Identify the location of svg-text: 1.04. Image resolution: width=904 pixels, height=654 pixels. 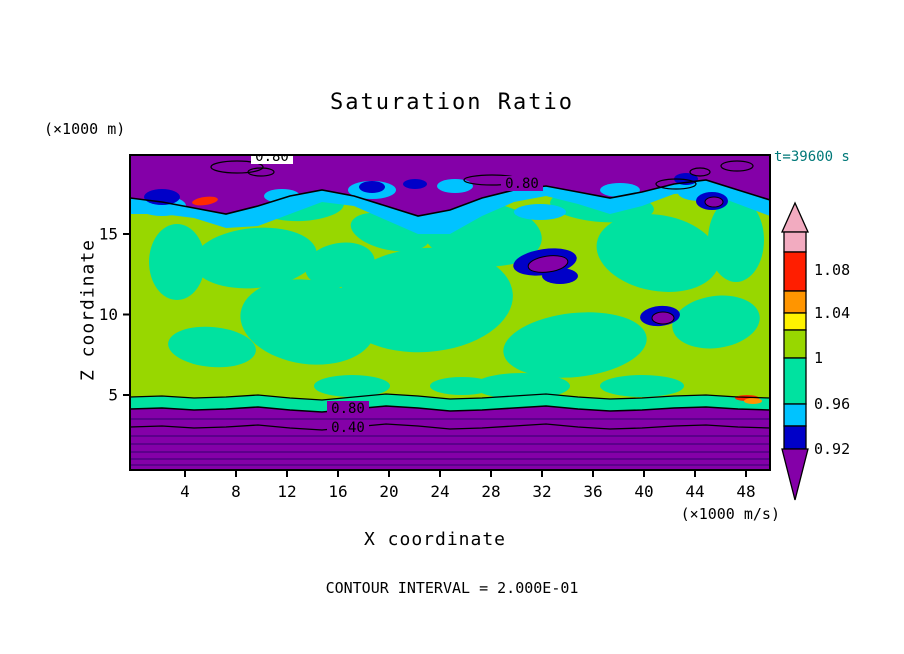
(832, 313).